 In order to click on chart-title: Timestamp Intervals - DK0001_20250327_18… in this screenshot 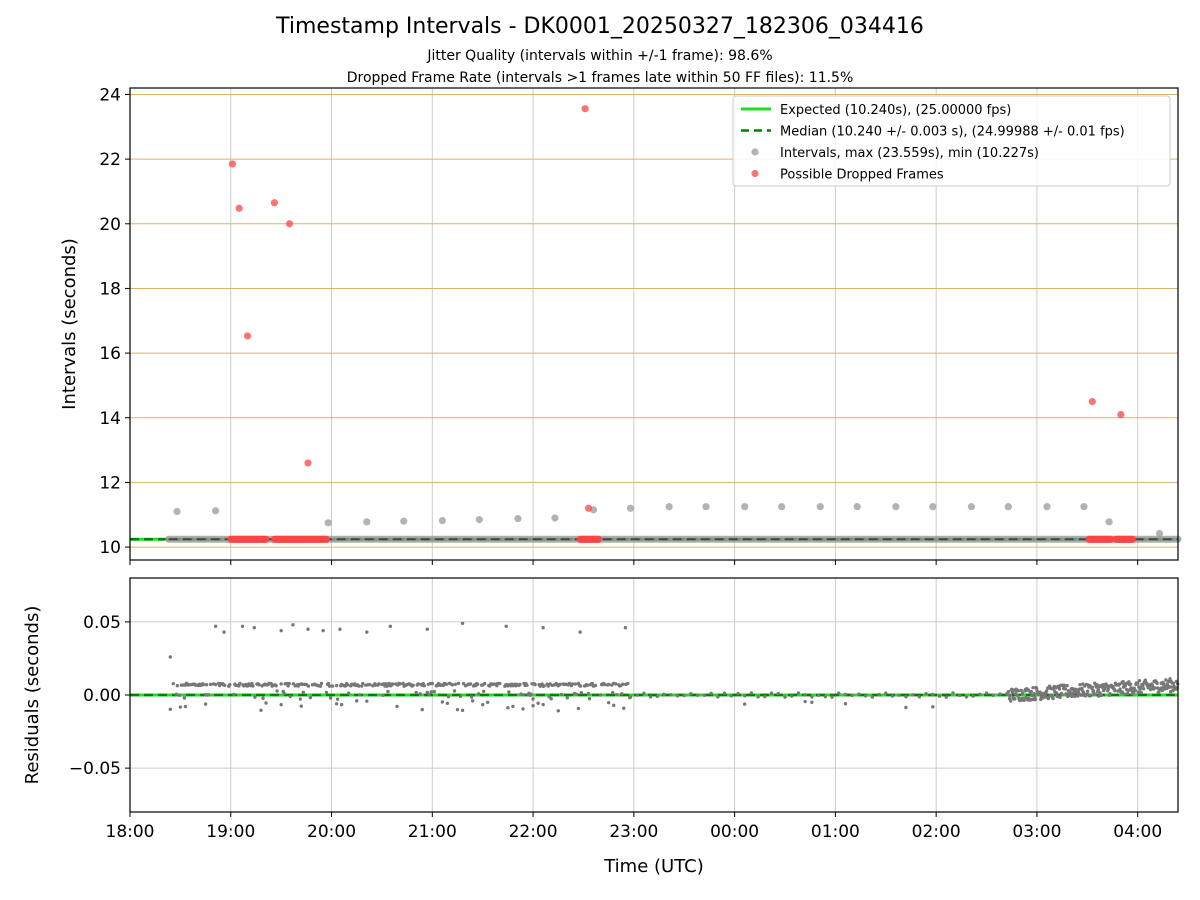, I will do `click(600, 26)`.